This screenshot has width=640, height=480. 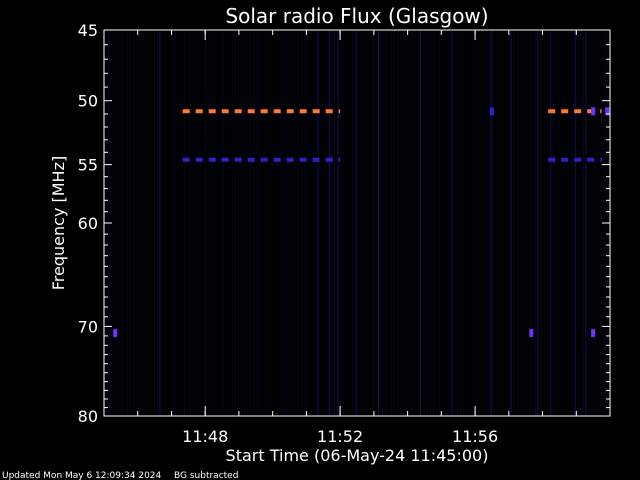 What do you see at coordinates (357, 455) in the screenshot?
I see `x-axis-label: Start Time (06-May-24 11:45:00)` at bounding box center [357, 455].